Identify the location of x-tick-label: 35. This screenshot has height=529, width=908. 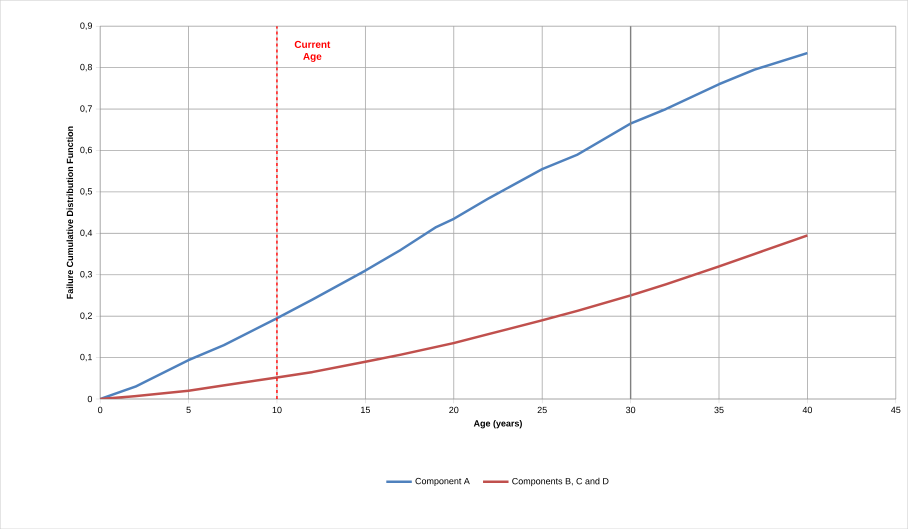
(719, 410).